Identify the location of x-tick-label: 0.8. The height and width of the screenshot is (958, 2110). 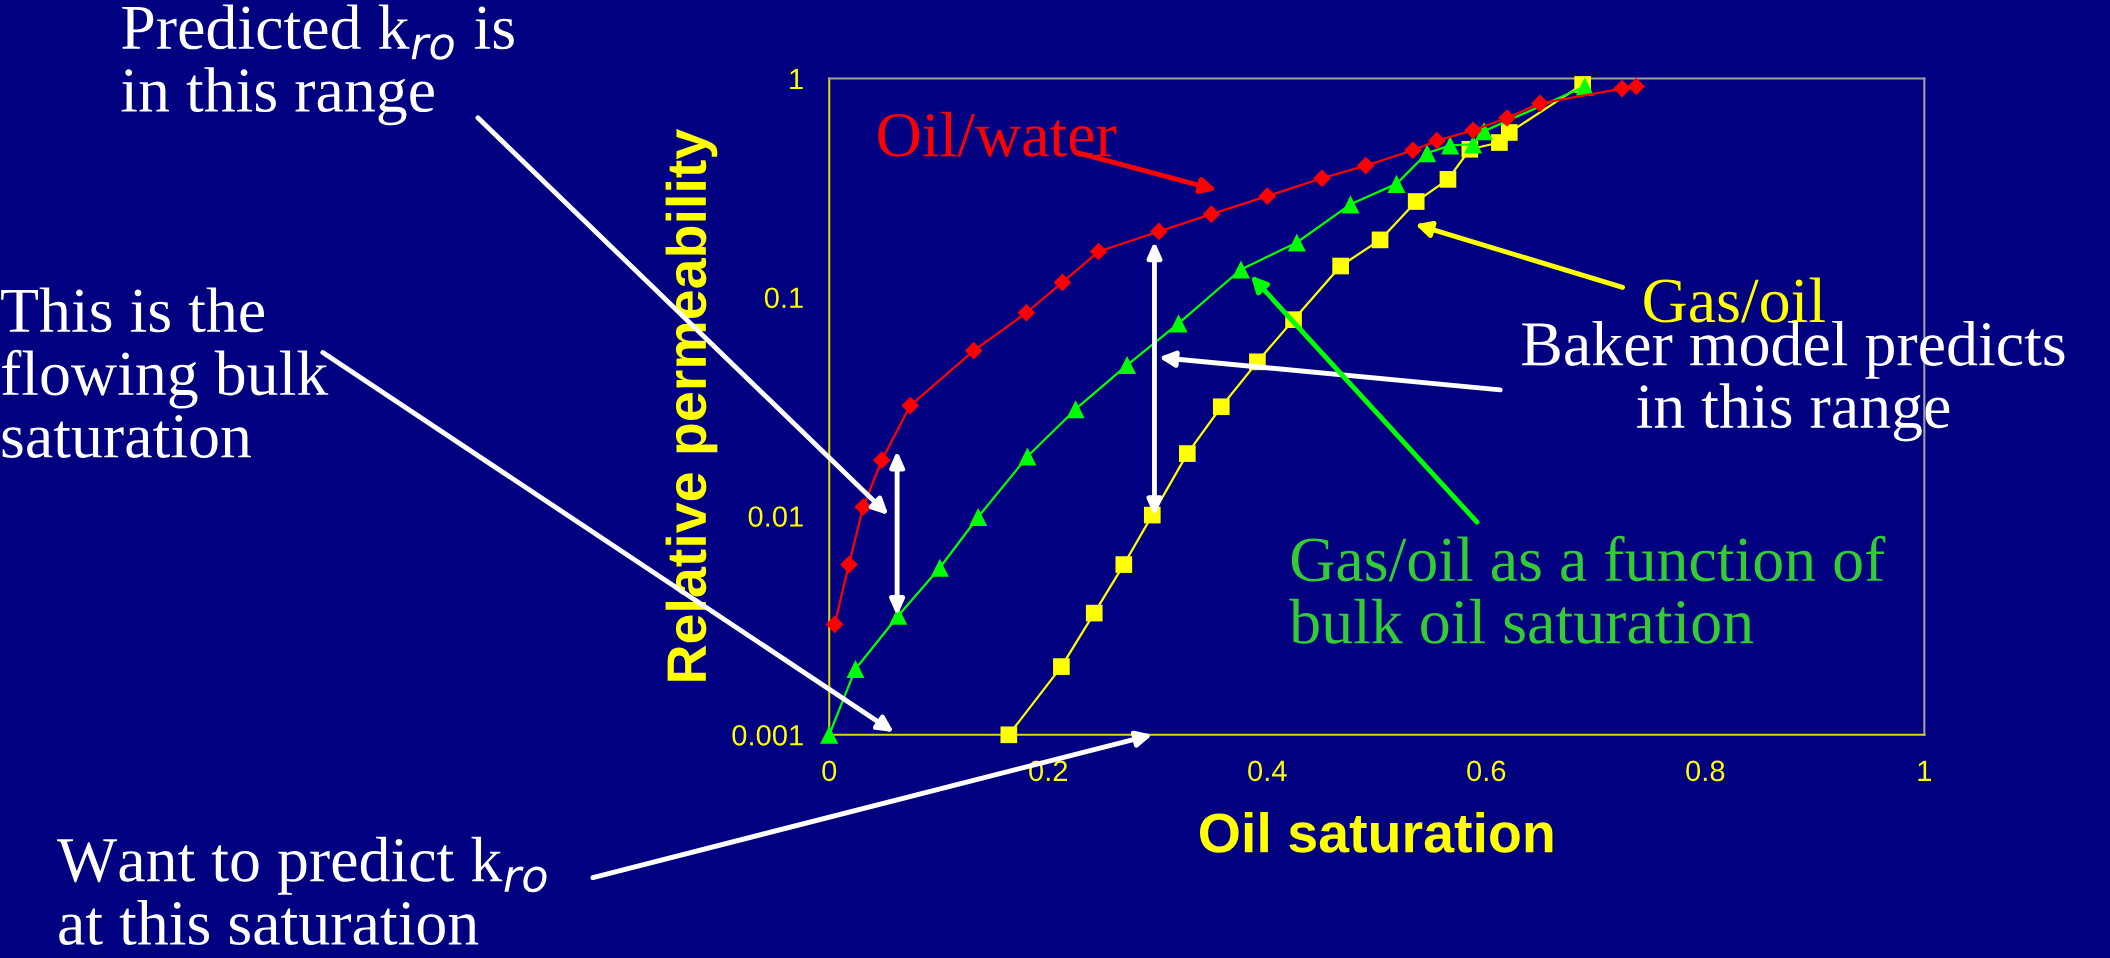
(1705, 771).